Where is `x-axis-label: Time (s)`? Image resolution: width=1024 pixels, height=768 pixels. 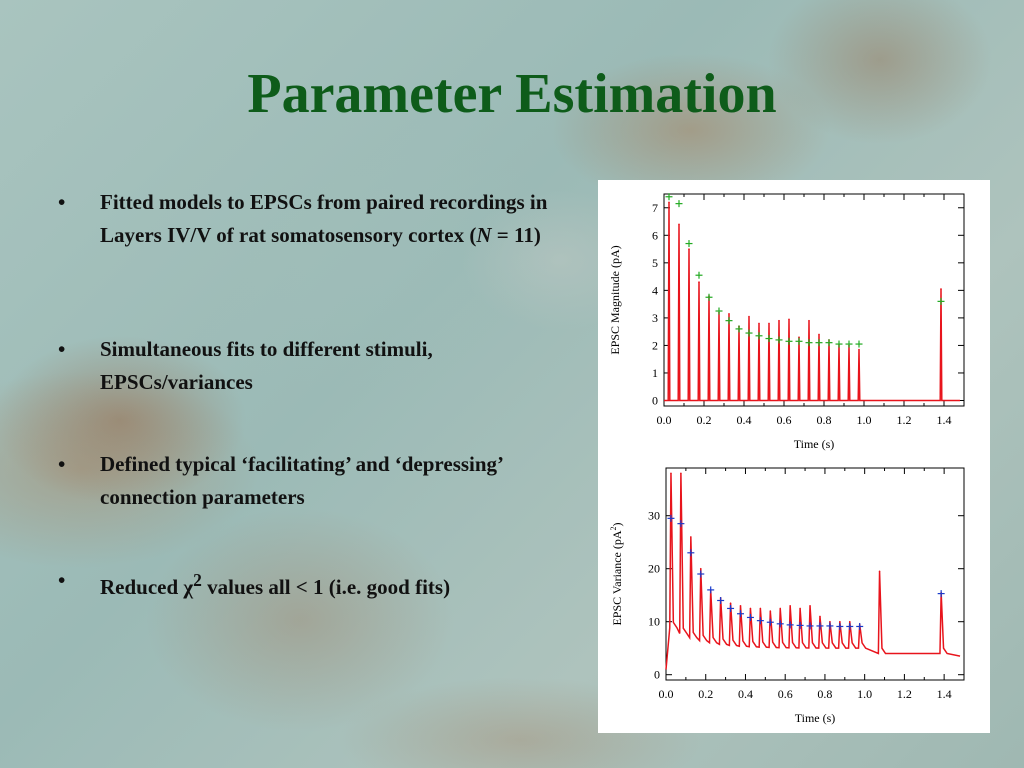
x-axis-label: Time (s) is located at coordinates (814, 444).